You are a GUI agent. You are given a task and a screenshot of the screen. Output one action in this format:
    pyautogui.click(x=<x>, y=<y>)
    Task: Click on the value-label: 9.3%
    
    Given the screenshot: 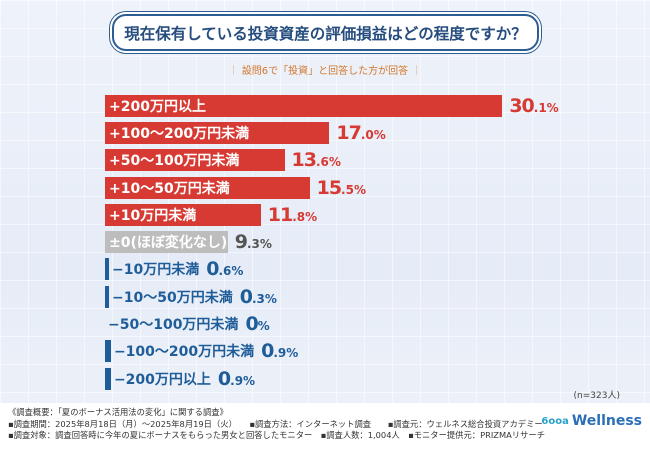 What is the action you would take?
    pyautogui.click(x=253, y=242)
    